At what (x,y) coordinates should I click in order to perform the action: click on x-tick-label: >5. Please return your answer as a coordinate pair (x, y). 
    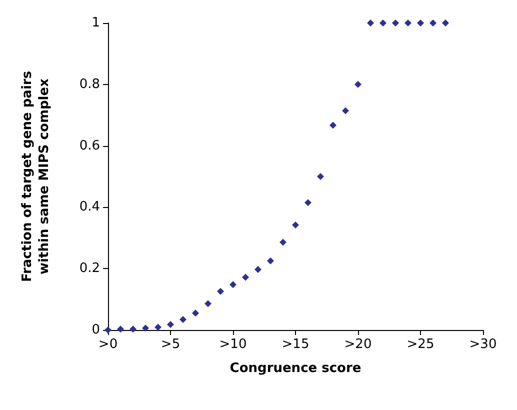
    Looking at the image, I should click on (170, 344).